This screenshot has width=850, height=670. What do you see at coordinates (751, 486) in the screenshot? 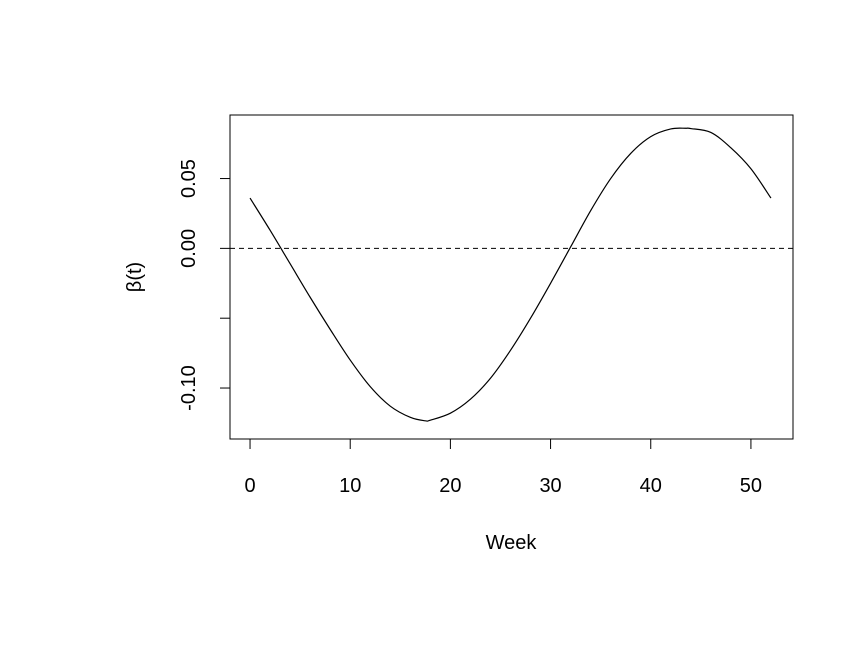
I see `x-tick-label: 50` at bounding box center [751, 486].